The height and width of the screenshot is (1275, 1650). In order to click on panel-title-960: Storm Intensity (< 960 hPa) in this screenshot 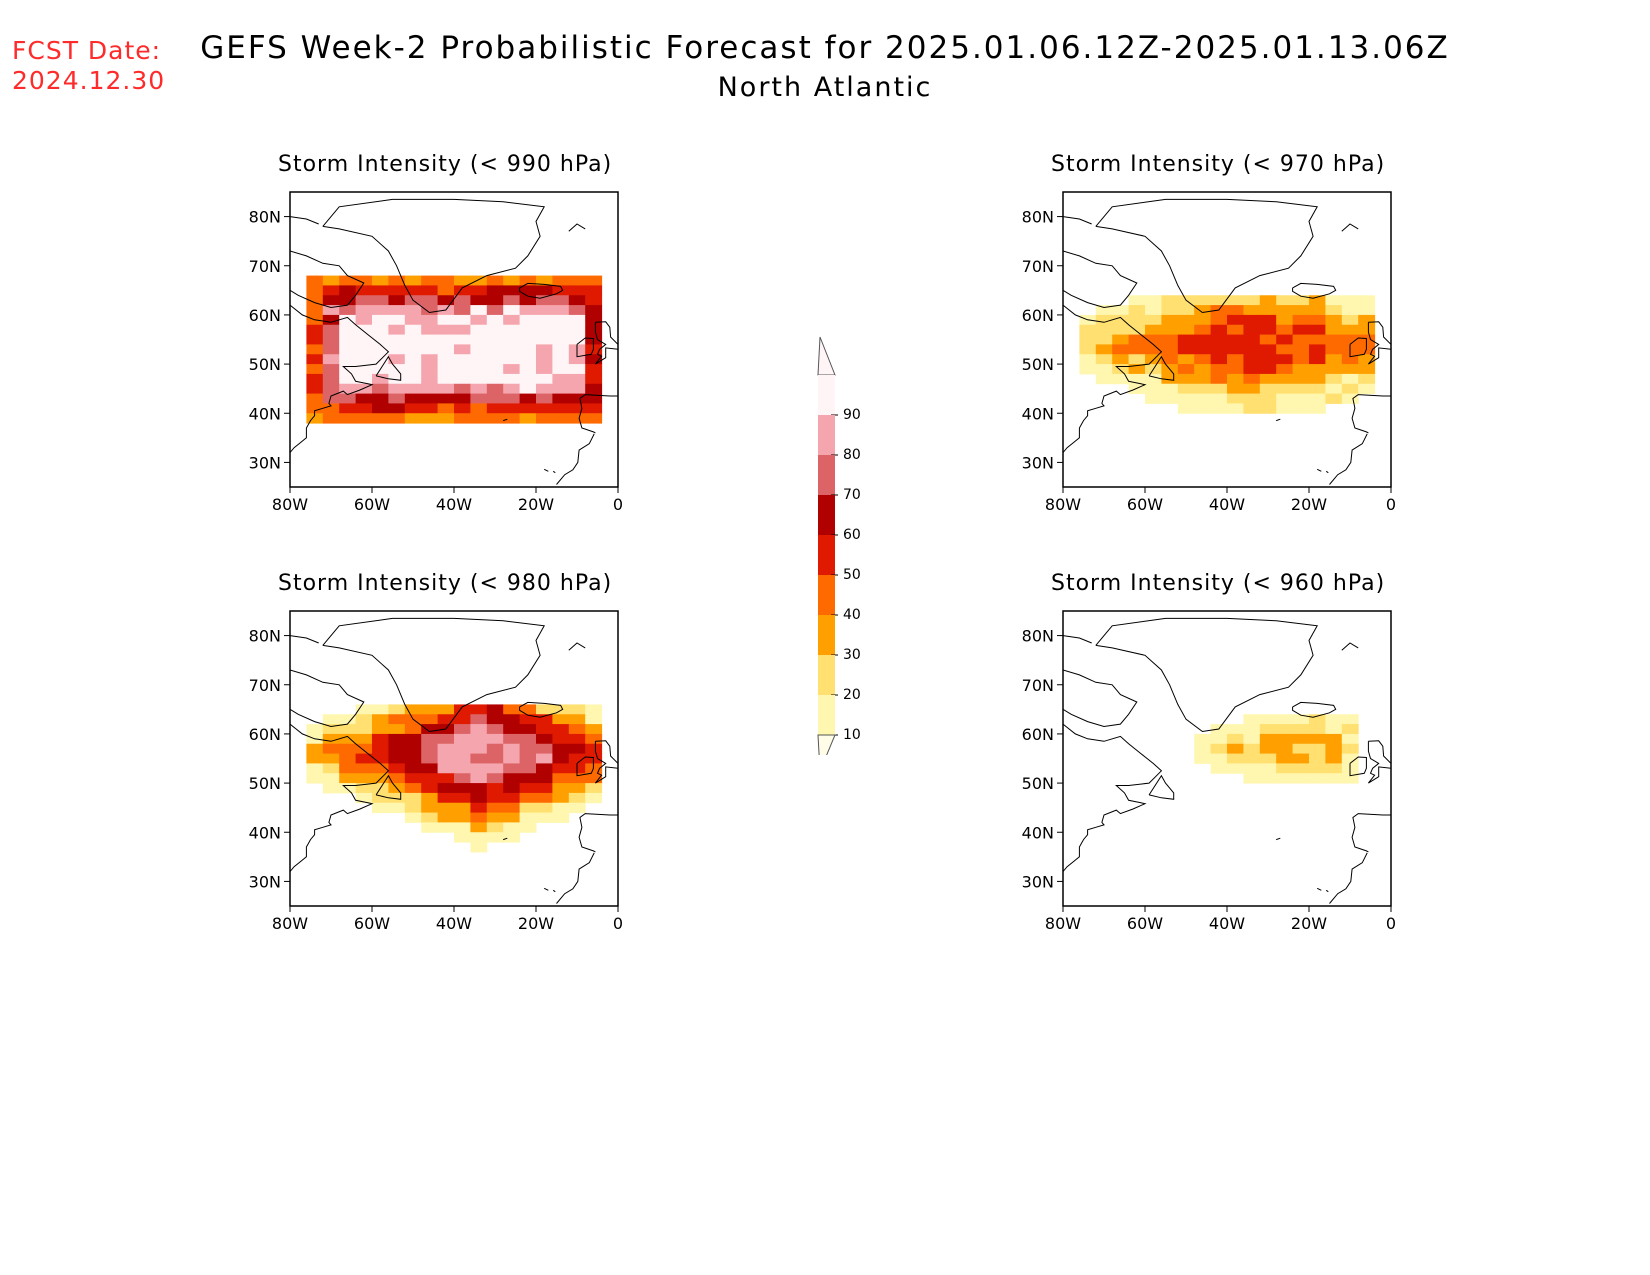, I will do `click(1218, 583)`.